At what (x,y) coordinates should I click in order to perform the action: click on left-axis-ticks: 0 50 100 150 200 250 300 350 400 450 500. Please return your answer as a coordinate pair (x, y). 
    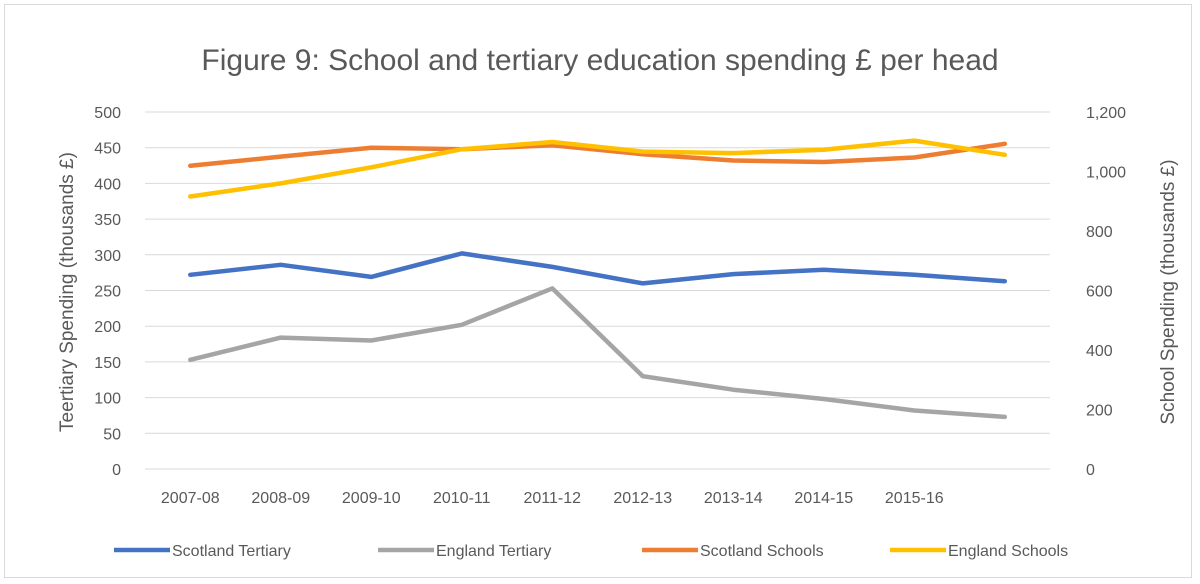
    Looking at the image, I should click on (107, 292).